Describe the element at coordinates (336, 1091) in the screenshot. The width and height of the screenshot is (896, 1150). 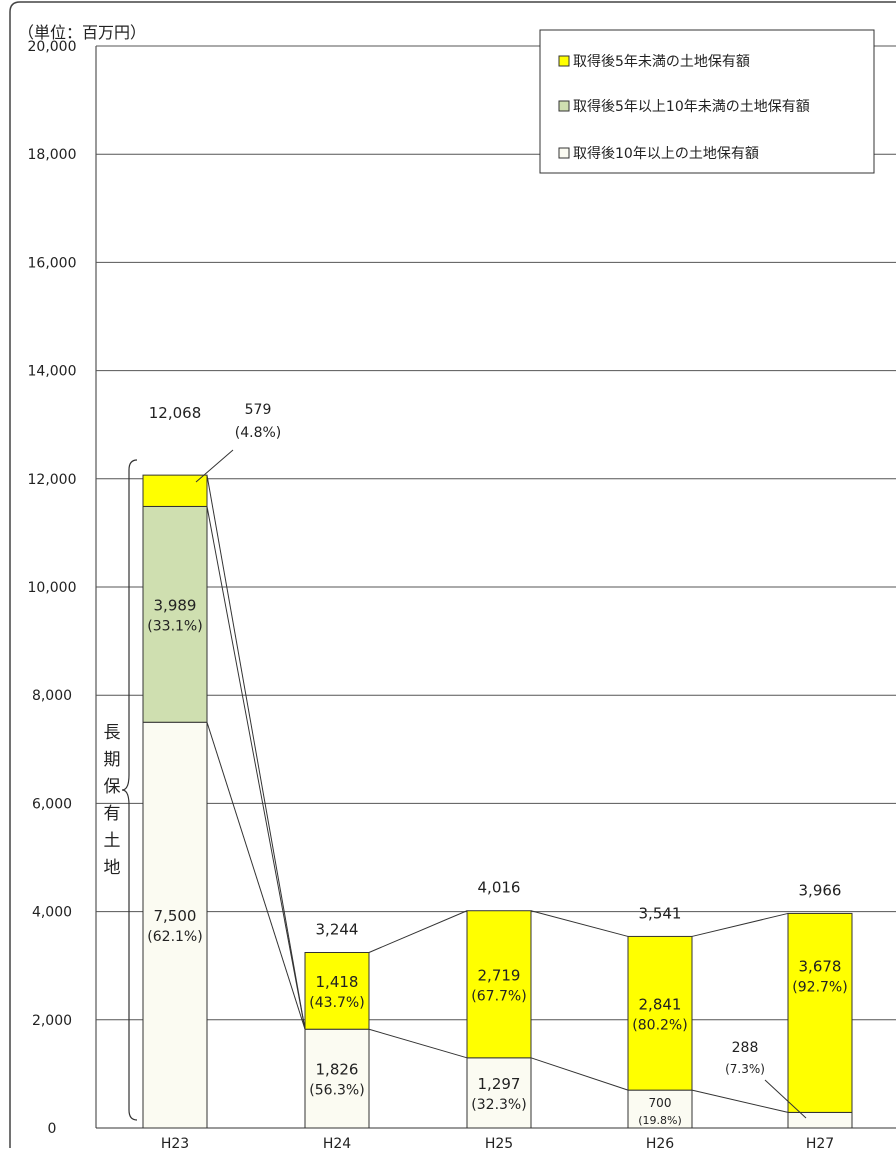
I see `data-label-pct: (56.3%)` at that location.